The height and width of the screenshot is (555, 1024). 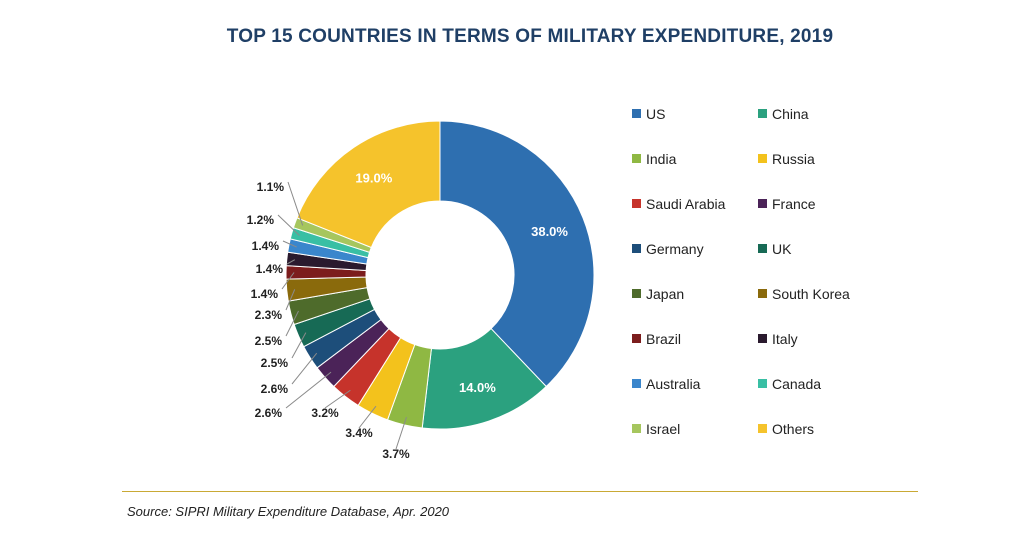 What do you see at coordinates (337, 399) in the screenshot?
I see `leader-line-saudi-arabia` at bounding box center [337, 399].